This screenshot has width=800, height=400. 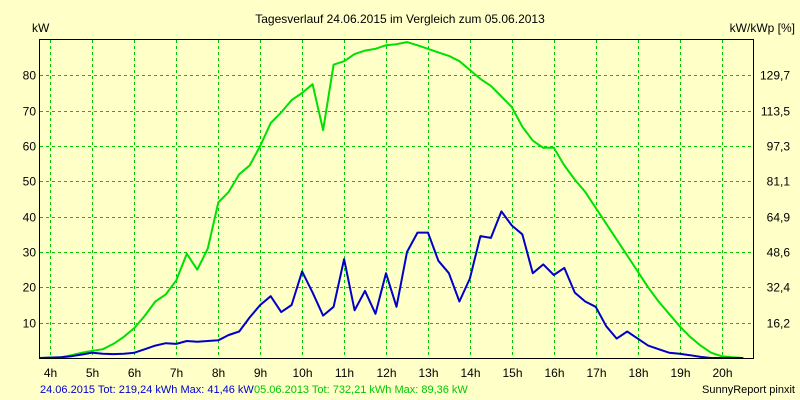 I want to click on y-tick-label-right: 97,3, so click(x=779, y=147).